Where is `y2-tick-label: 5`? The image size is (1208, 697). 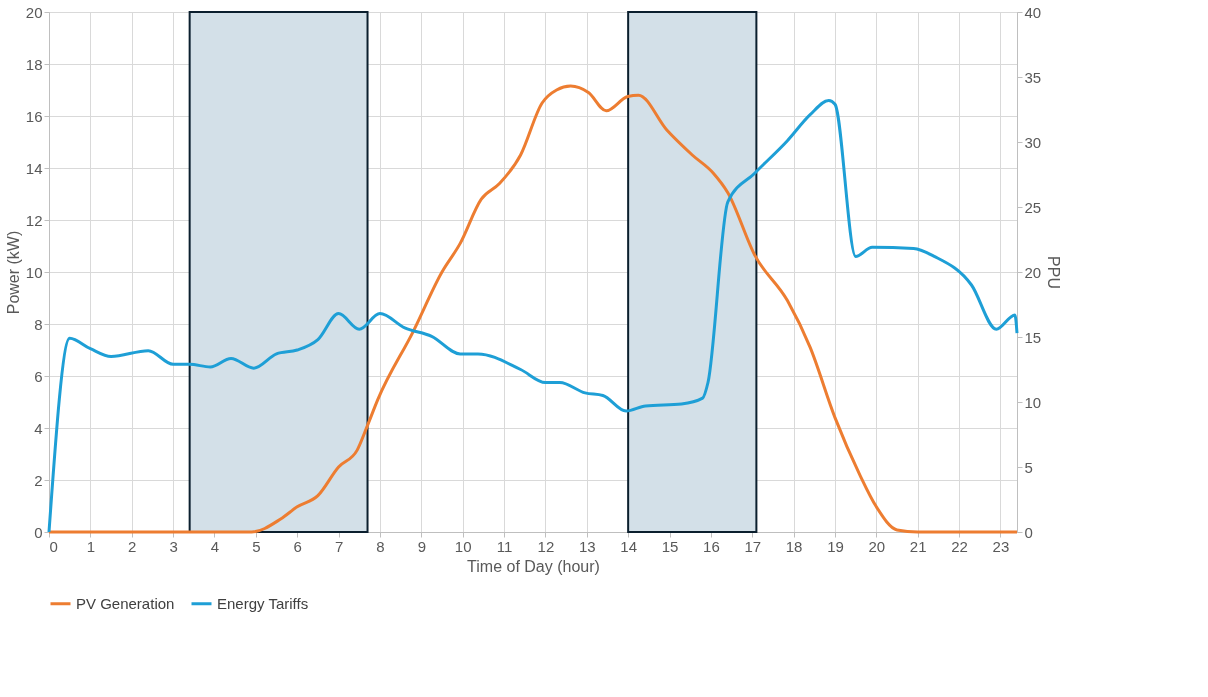
y2-tick-label: 5 is located at coordinates (1028, 467).